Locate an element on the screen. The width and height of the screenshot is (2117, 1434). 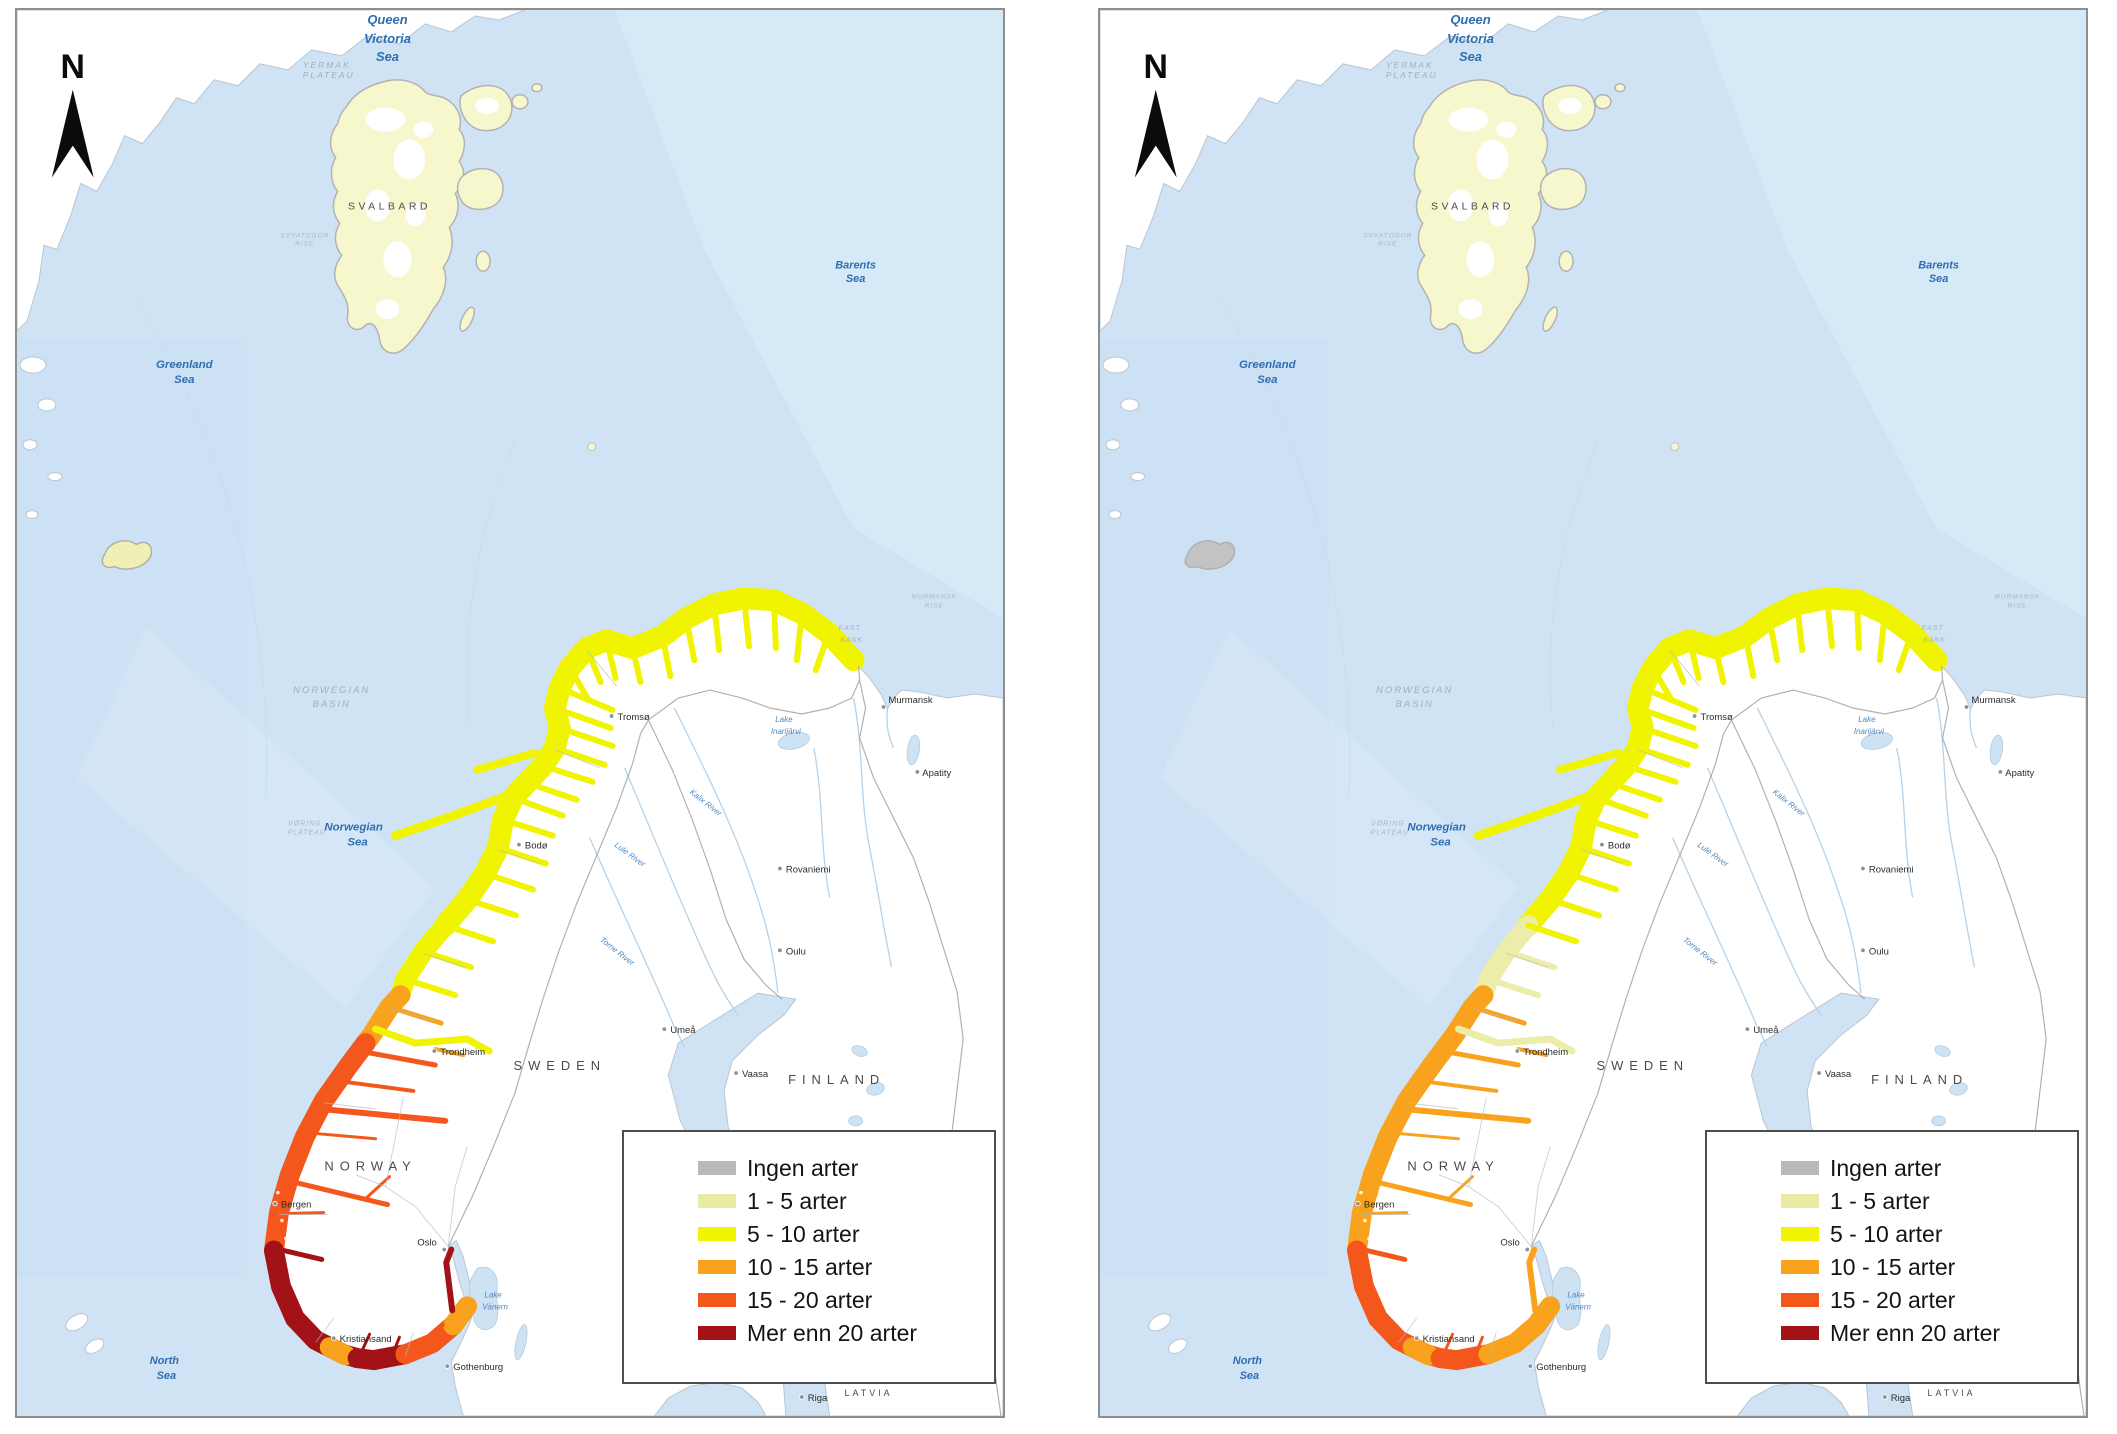
svyatogor-rise-label: SVYATOGOR is located at coordinates (1387, 235).